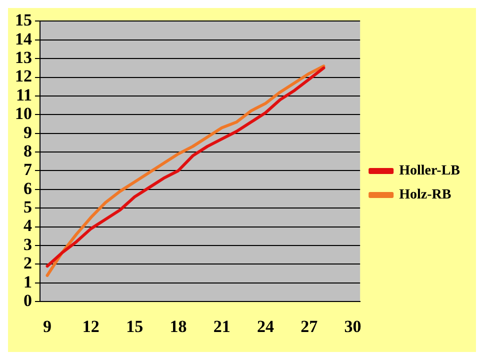 This screenshot has width=484, height=360. What do you see at coordinates (425, 195) in the screenshot?
I see `legend-label: Holz-RB` at bounding box center [425, 195].